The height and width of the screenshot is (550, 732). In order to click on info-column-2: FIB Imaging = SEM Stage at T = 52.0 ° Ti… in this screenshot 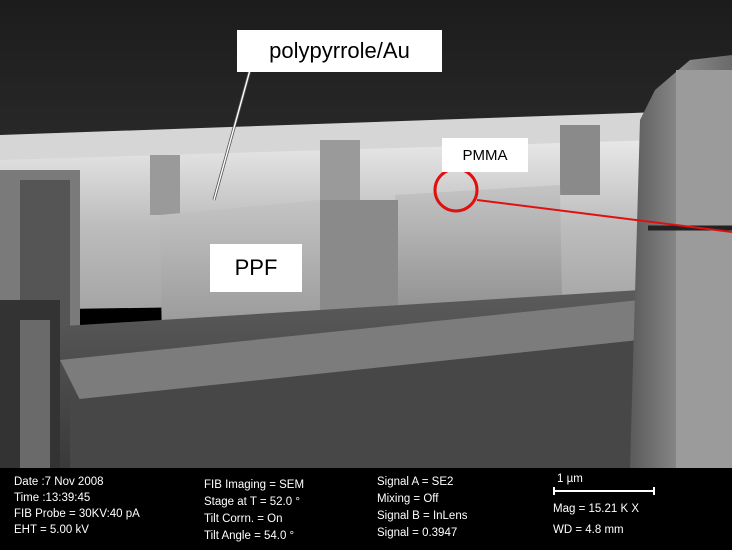, I will do `click(254, 511)`.